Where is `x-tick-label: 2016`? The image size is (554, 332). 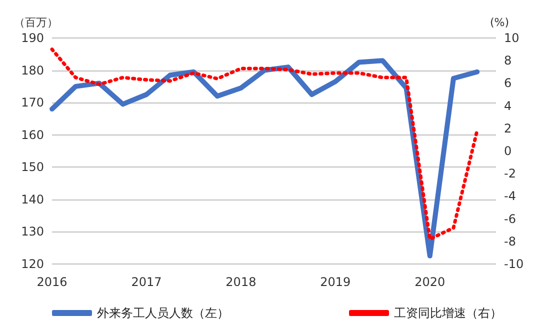
x-tick-label: 2016 is located at coordinates (52, 282).